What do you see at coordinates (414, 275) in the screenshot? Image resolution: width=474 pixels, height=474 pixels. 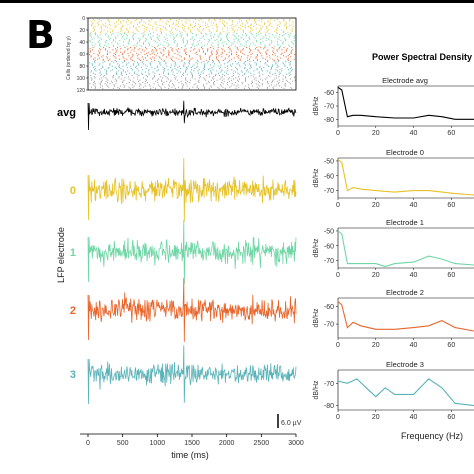 I see `psd-xtick-label: 40` at bounding box center [414, 275].